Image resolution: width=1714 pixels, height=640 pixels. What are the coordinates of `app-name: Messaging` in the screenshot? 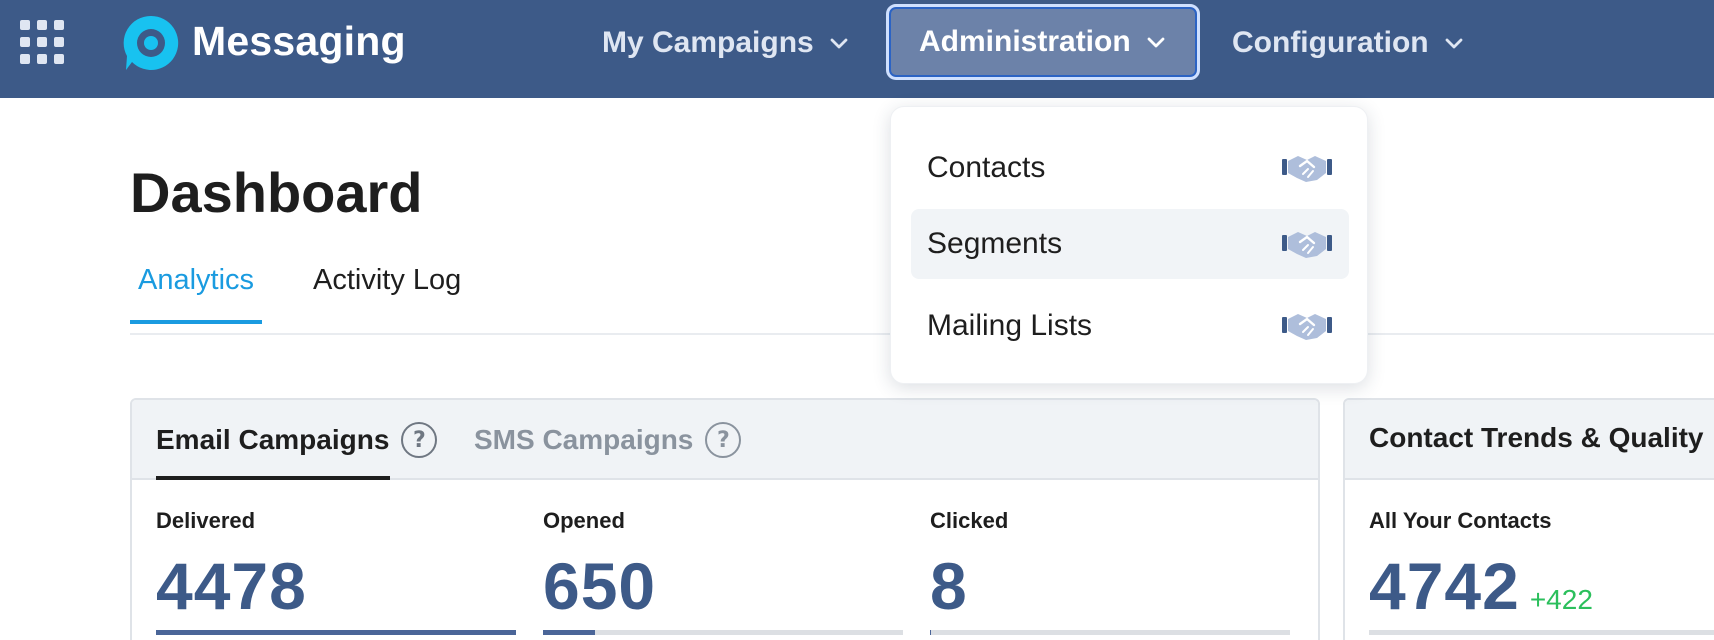 It's located at (299, 41).